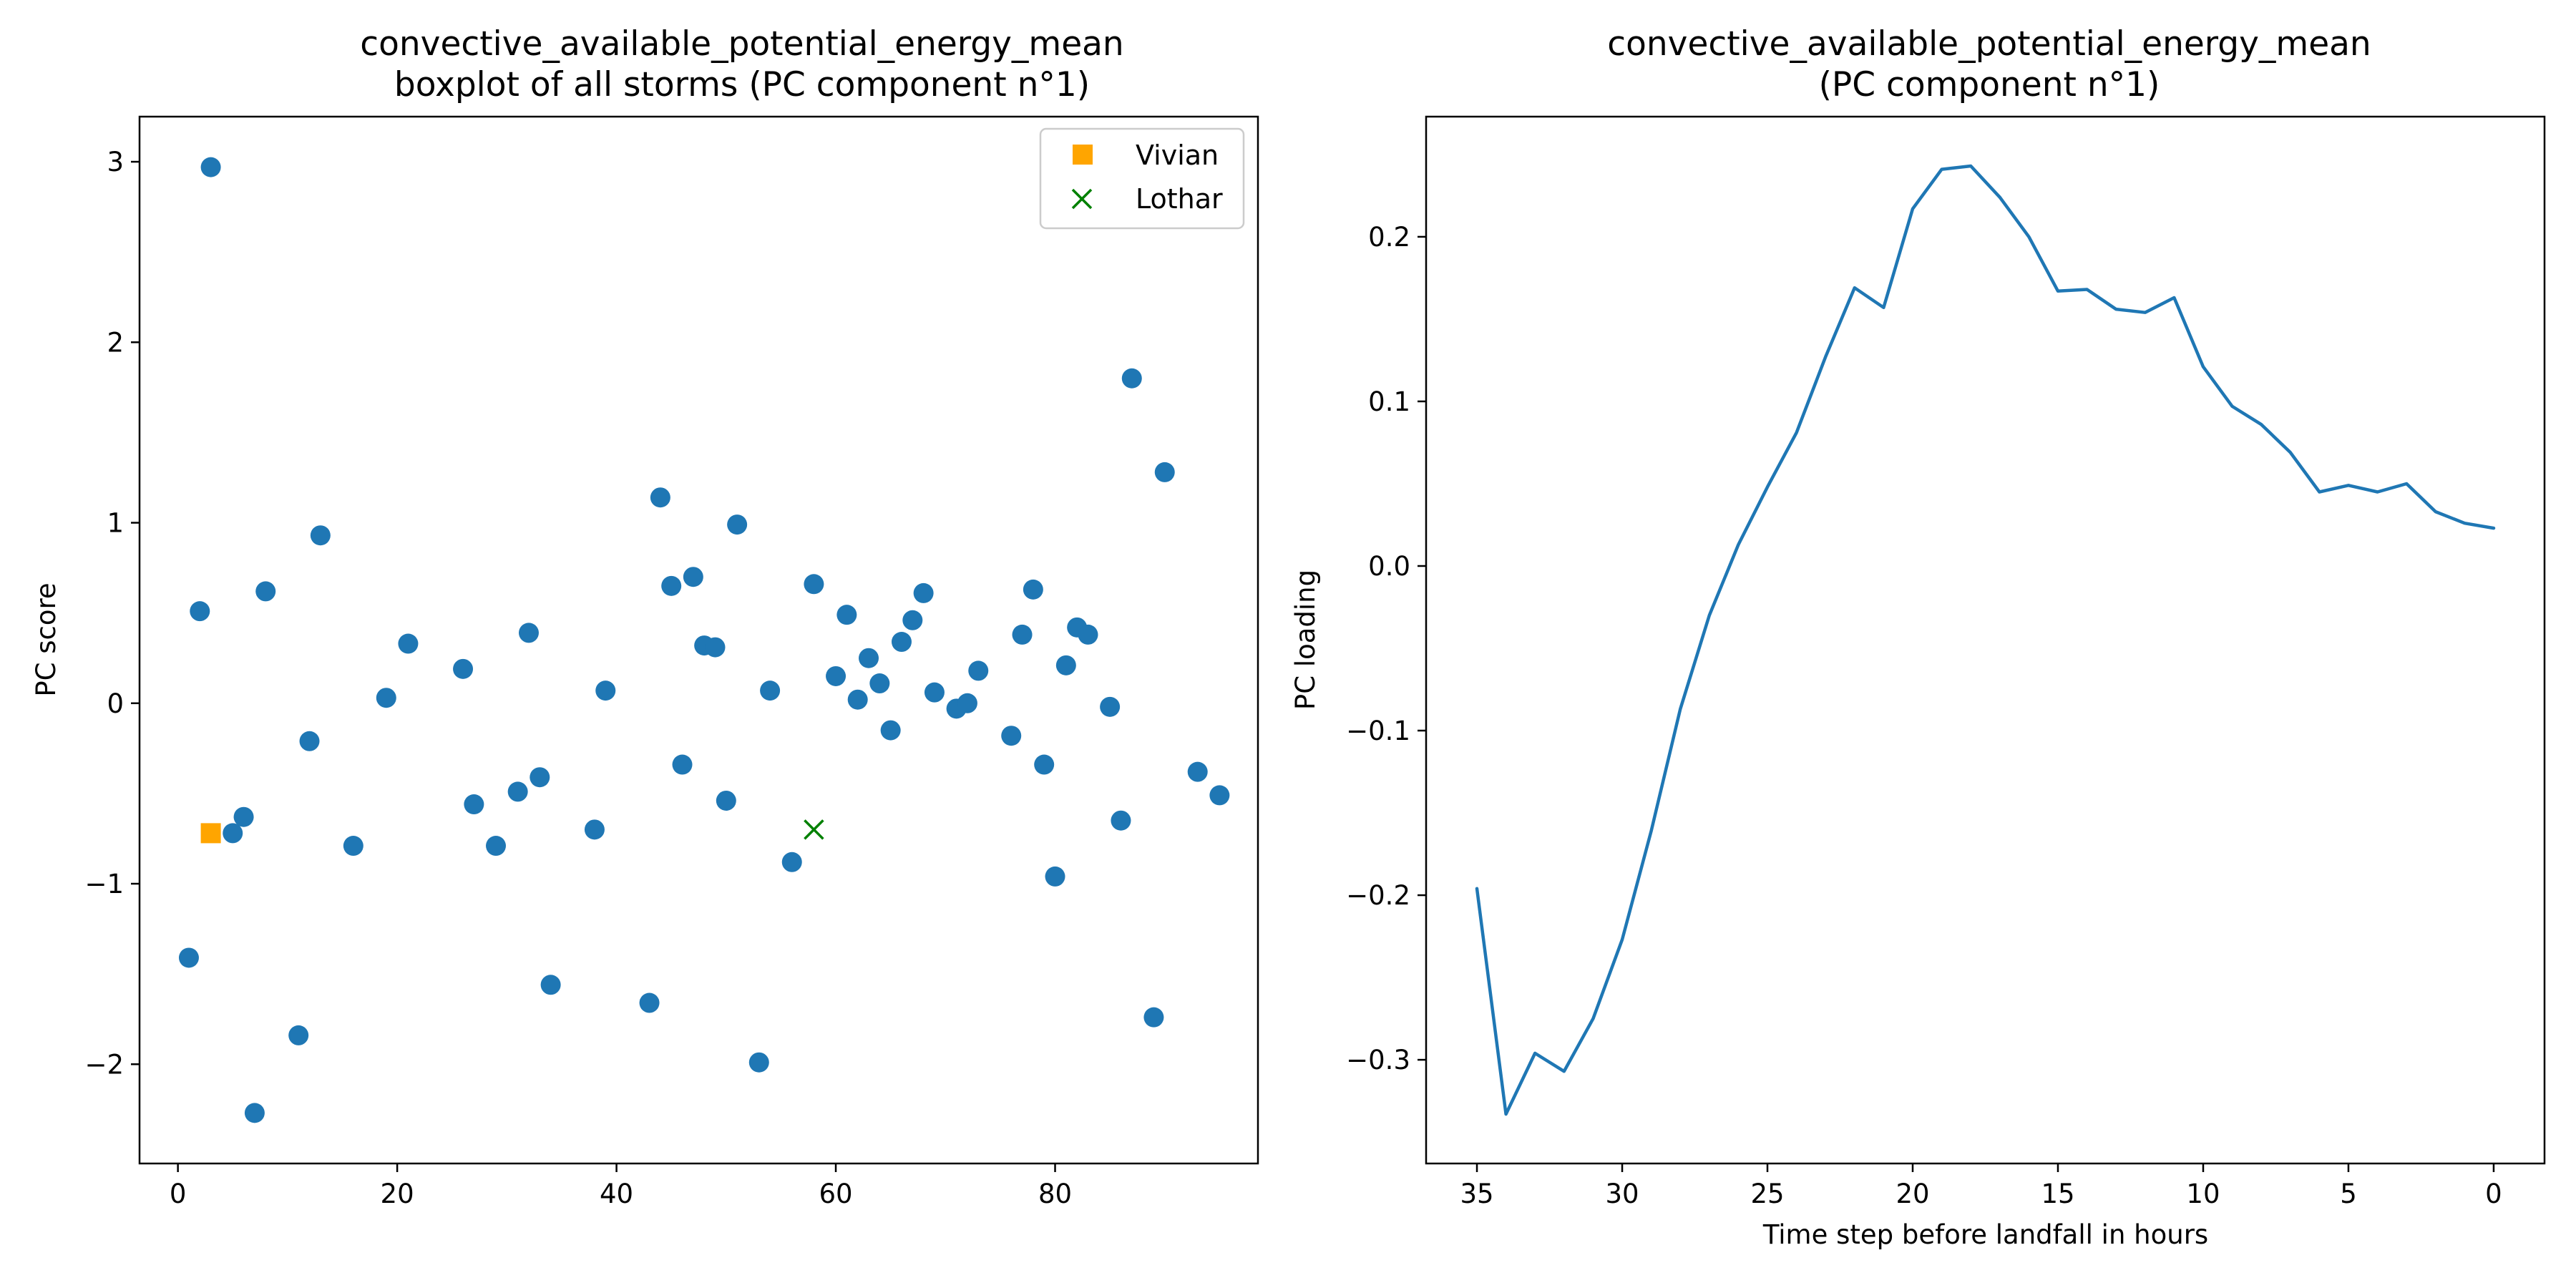 This screenshot has width=2576, height=1288. I want to click on y-tick-label: −0.1, so click(1378, 731).